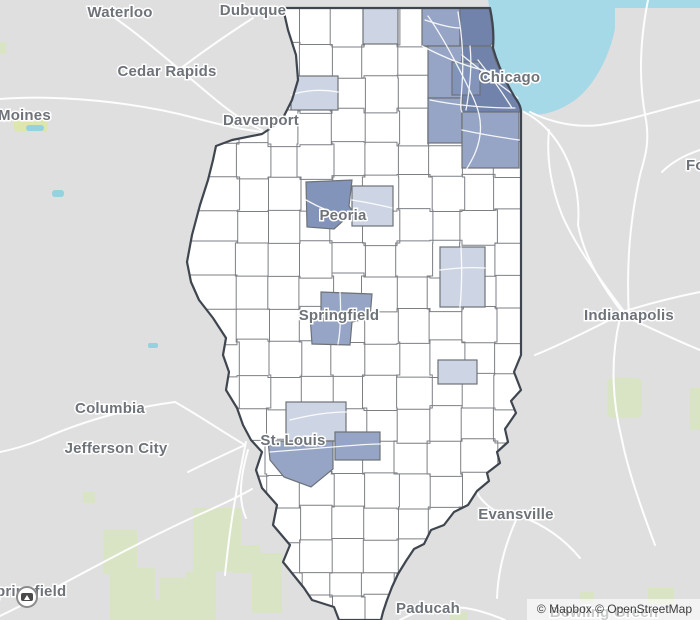 The width and height of the screenshot is (700, 620). What do you see at coordinates (569, 57) in the screenshot?
I see `lake-michigan-body` at bounding box center [569, 57].